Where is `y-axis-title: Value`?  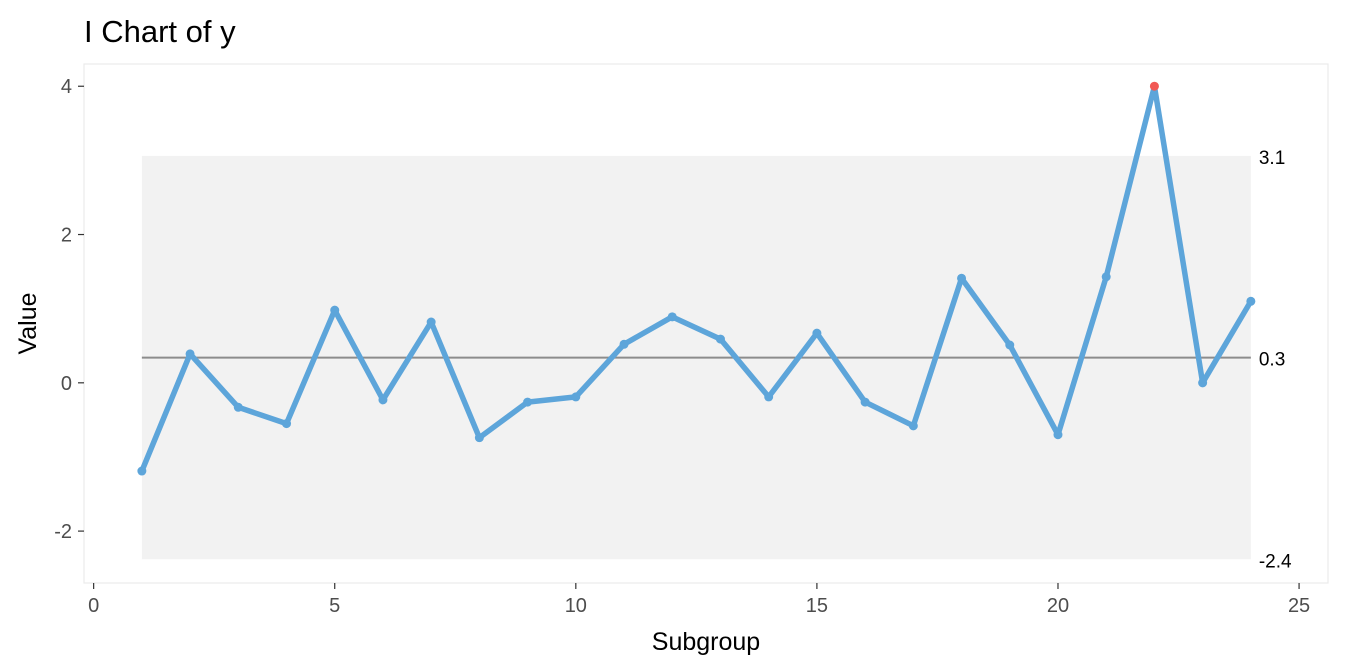 y-axis-title: Value is located at coordinates (28, 323).